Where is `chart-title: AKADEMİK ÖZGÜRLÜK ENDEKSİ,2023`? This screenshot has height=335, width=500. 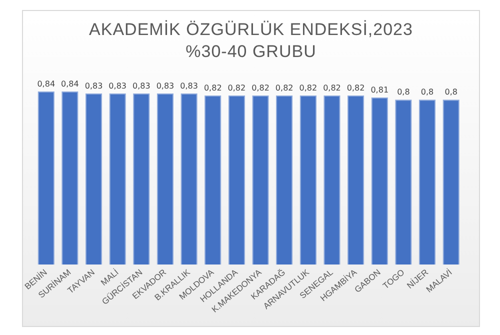
chart-title: AKADEMİK ÖZGÜRLÜK ENDEKSİ,2023 is located at coordinates (251, 30).